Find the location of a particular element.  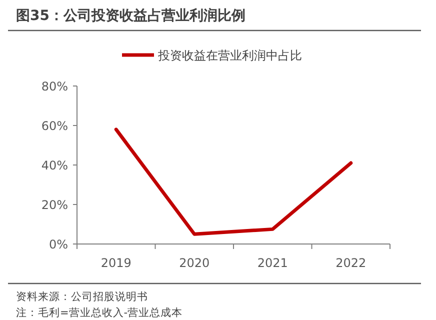

x-tick-label: 2021 is located at coordinates (272, 263).